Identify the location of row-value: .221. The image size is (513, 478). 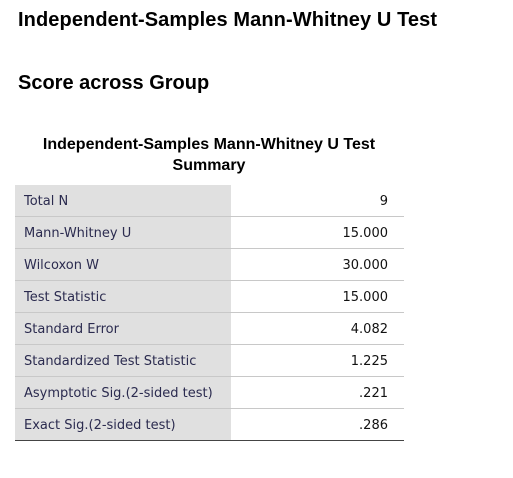
(317, 392).